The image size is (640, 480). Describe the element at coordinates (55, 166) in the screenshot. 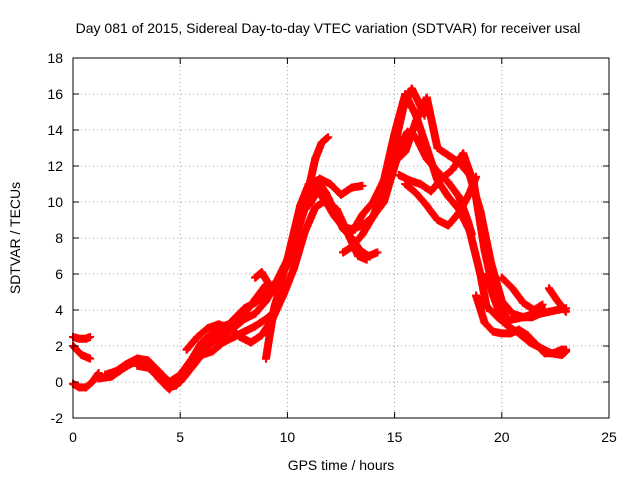

I see `y-tick-label: 12` at that location.